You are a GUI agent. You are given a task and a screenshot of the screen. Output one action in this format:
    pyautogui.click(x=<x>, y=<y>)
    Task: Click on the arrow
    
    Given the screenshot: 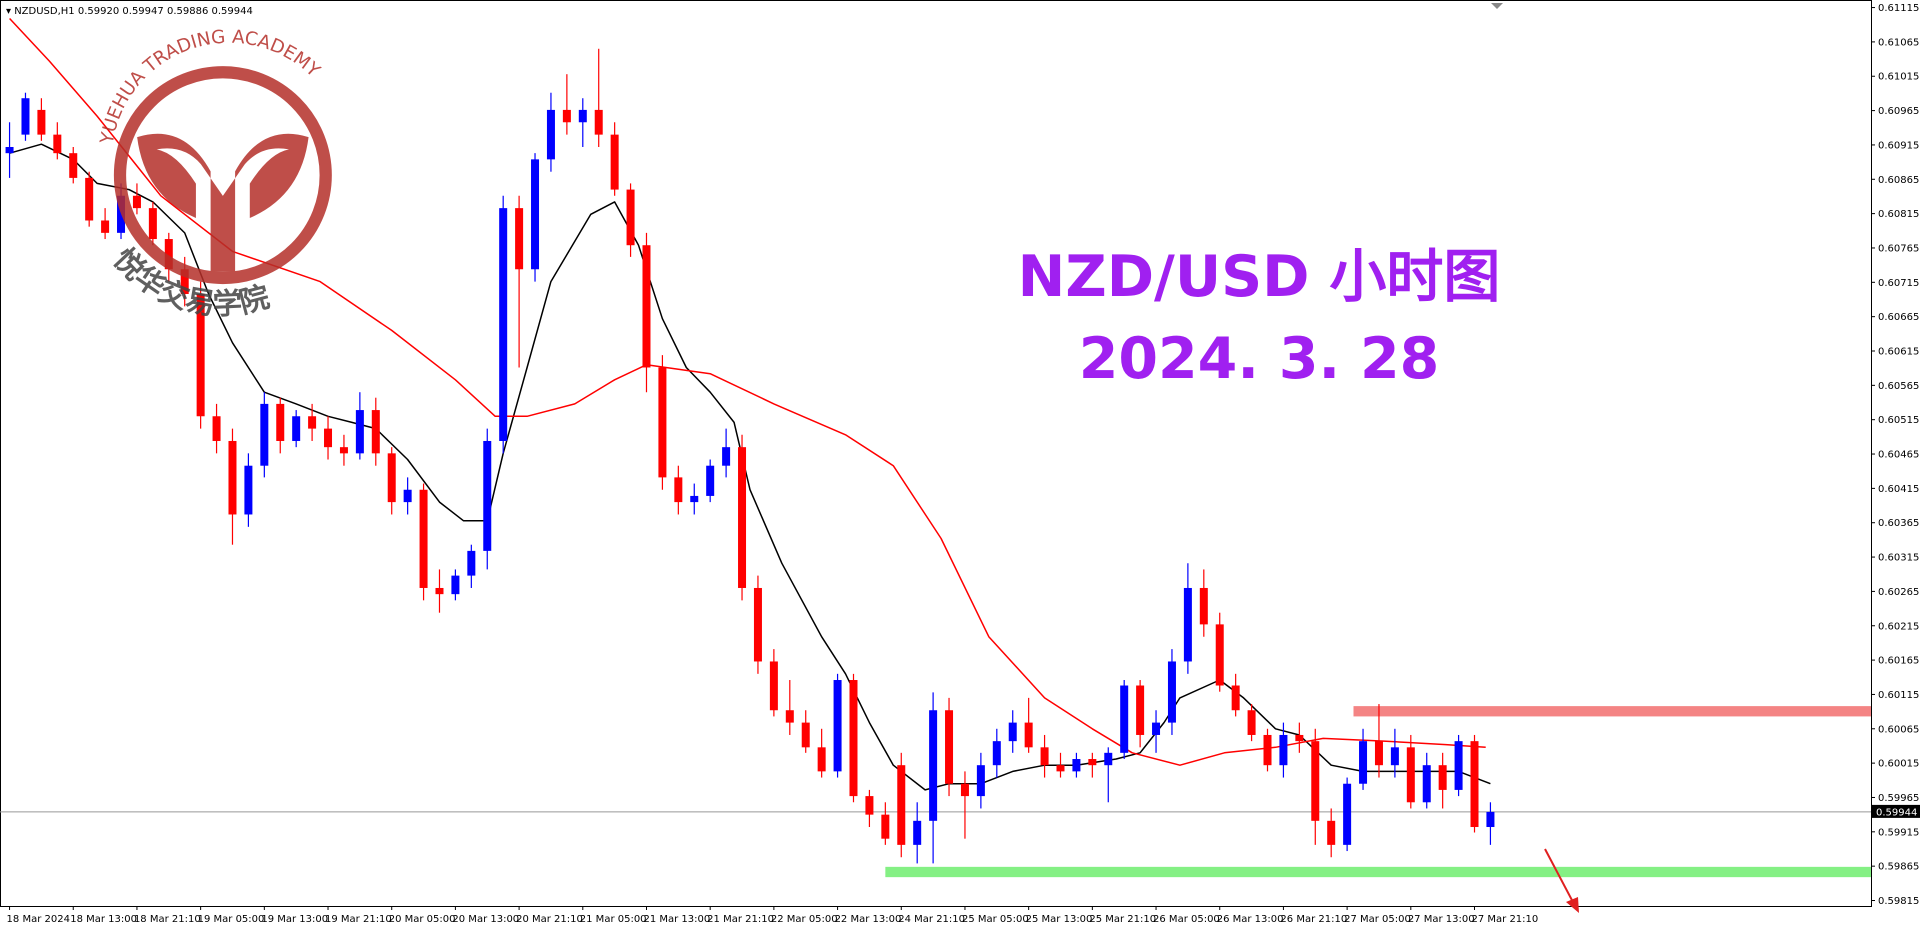 What is the action you would take?
    pyautogui.click(x=1559, y=876)
    